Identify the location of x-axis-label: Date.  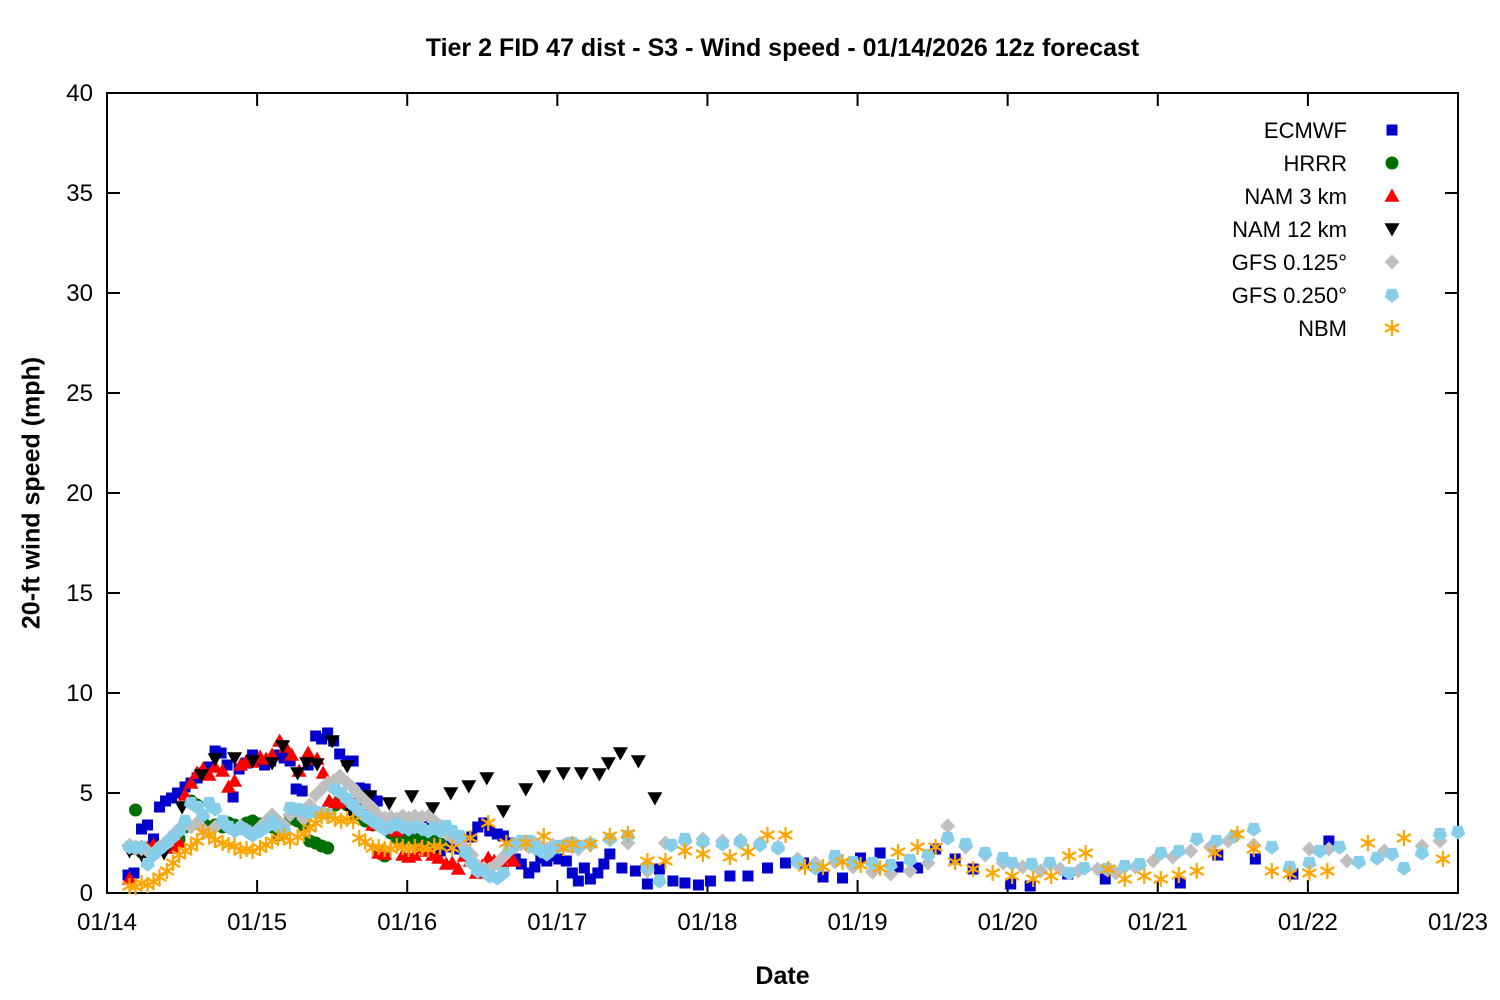
(782, 976).